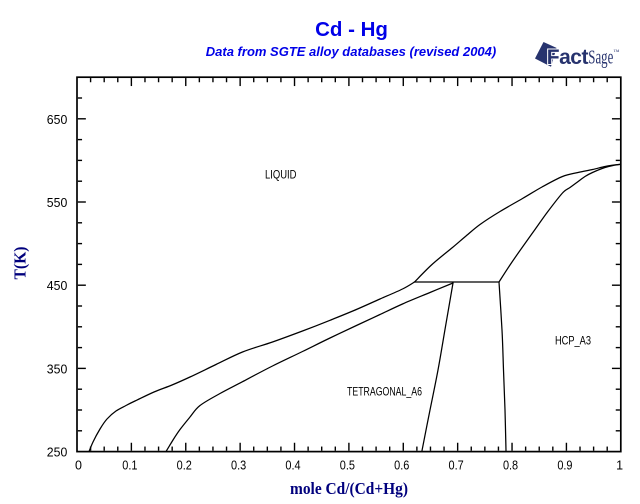  I want to click on svg-text: 650, so click(57, 119).